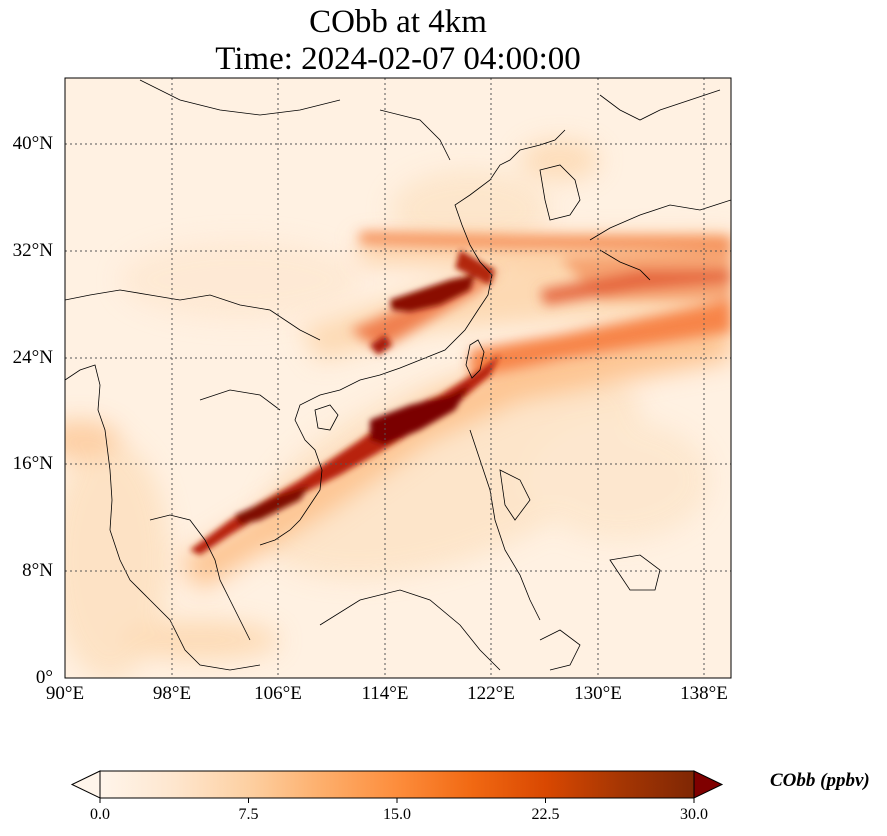  What do you see at coordinates (248, 814) in the screenshot?
I see `colorbar-tick-label: 7.5` at bounding box center [248, 814].